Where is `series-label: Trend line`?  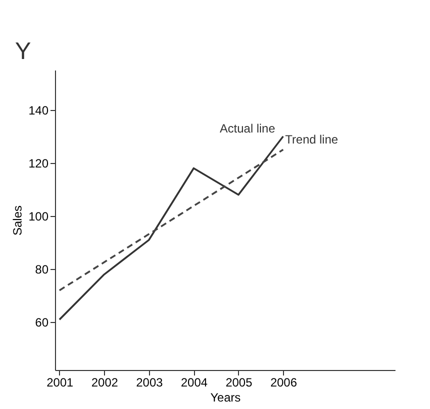 series-label: Trend line is located at coordinates (311, 139).